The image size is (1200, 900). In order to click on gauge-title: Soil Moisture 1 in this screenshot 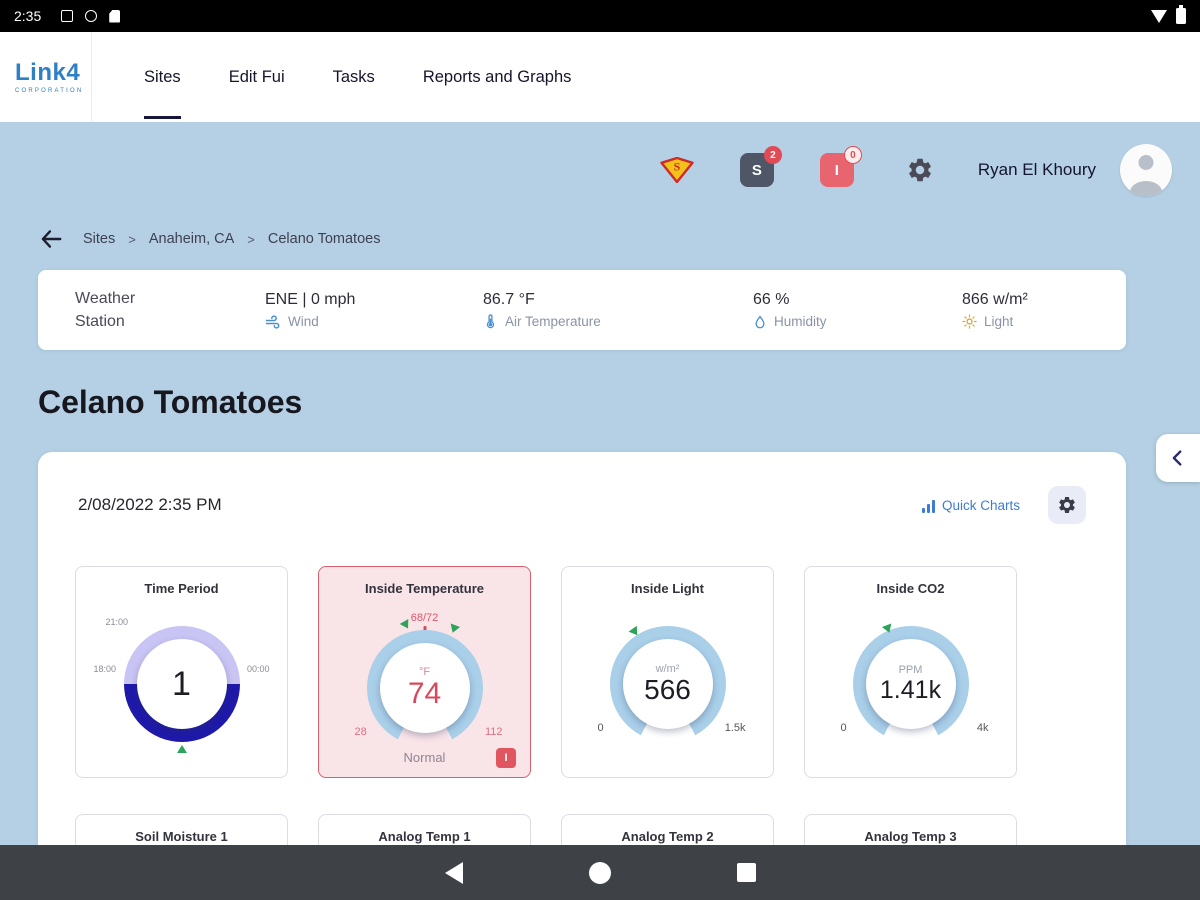, I will do `click(181, 836)`.